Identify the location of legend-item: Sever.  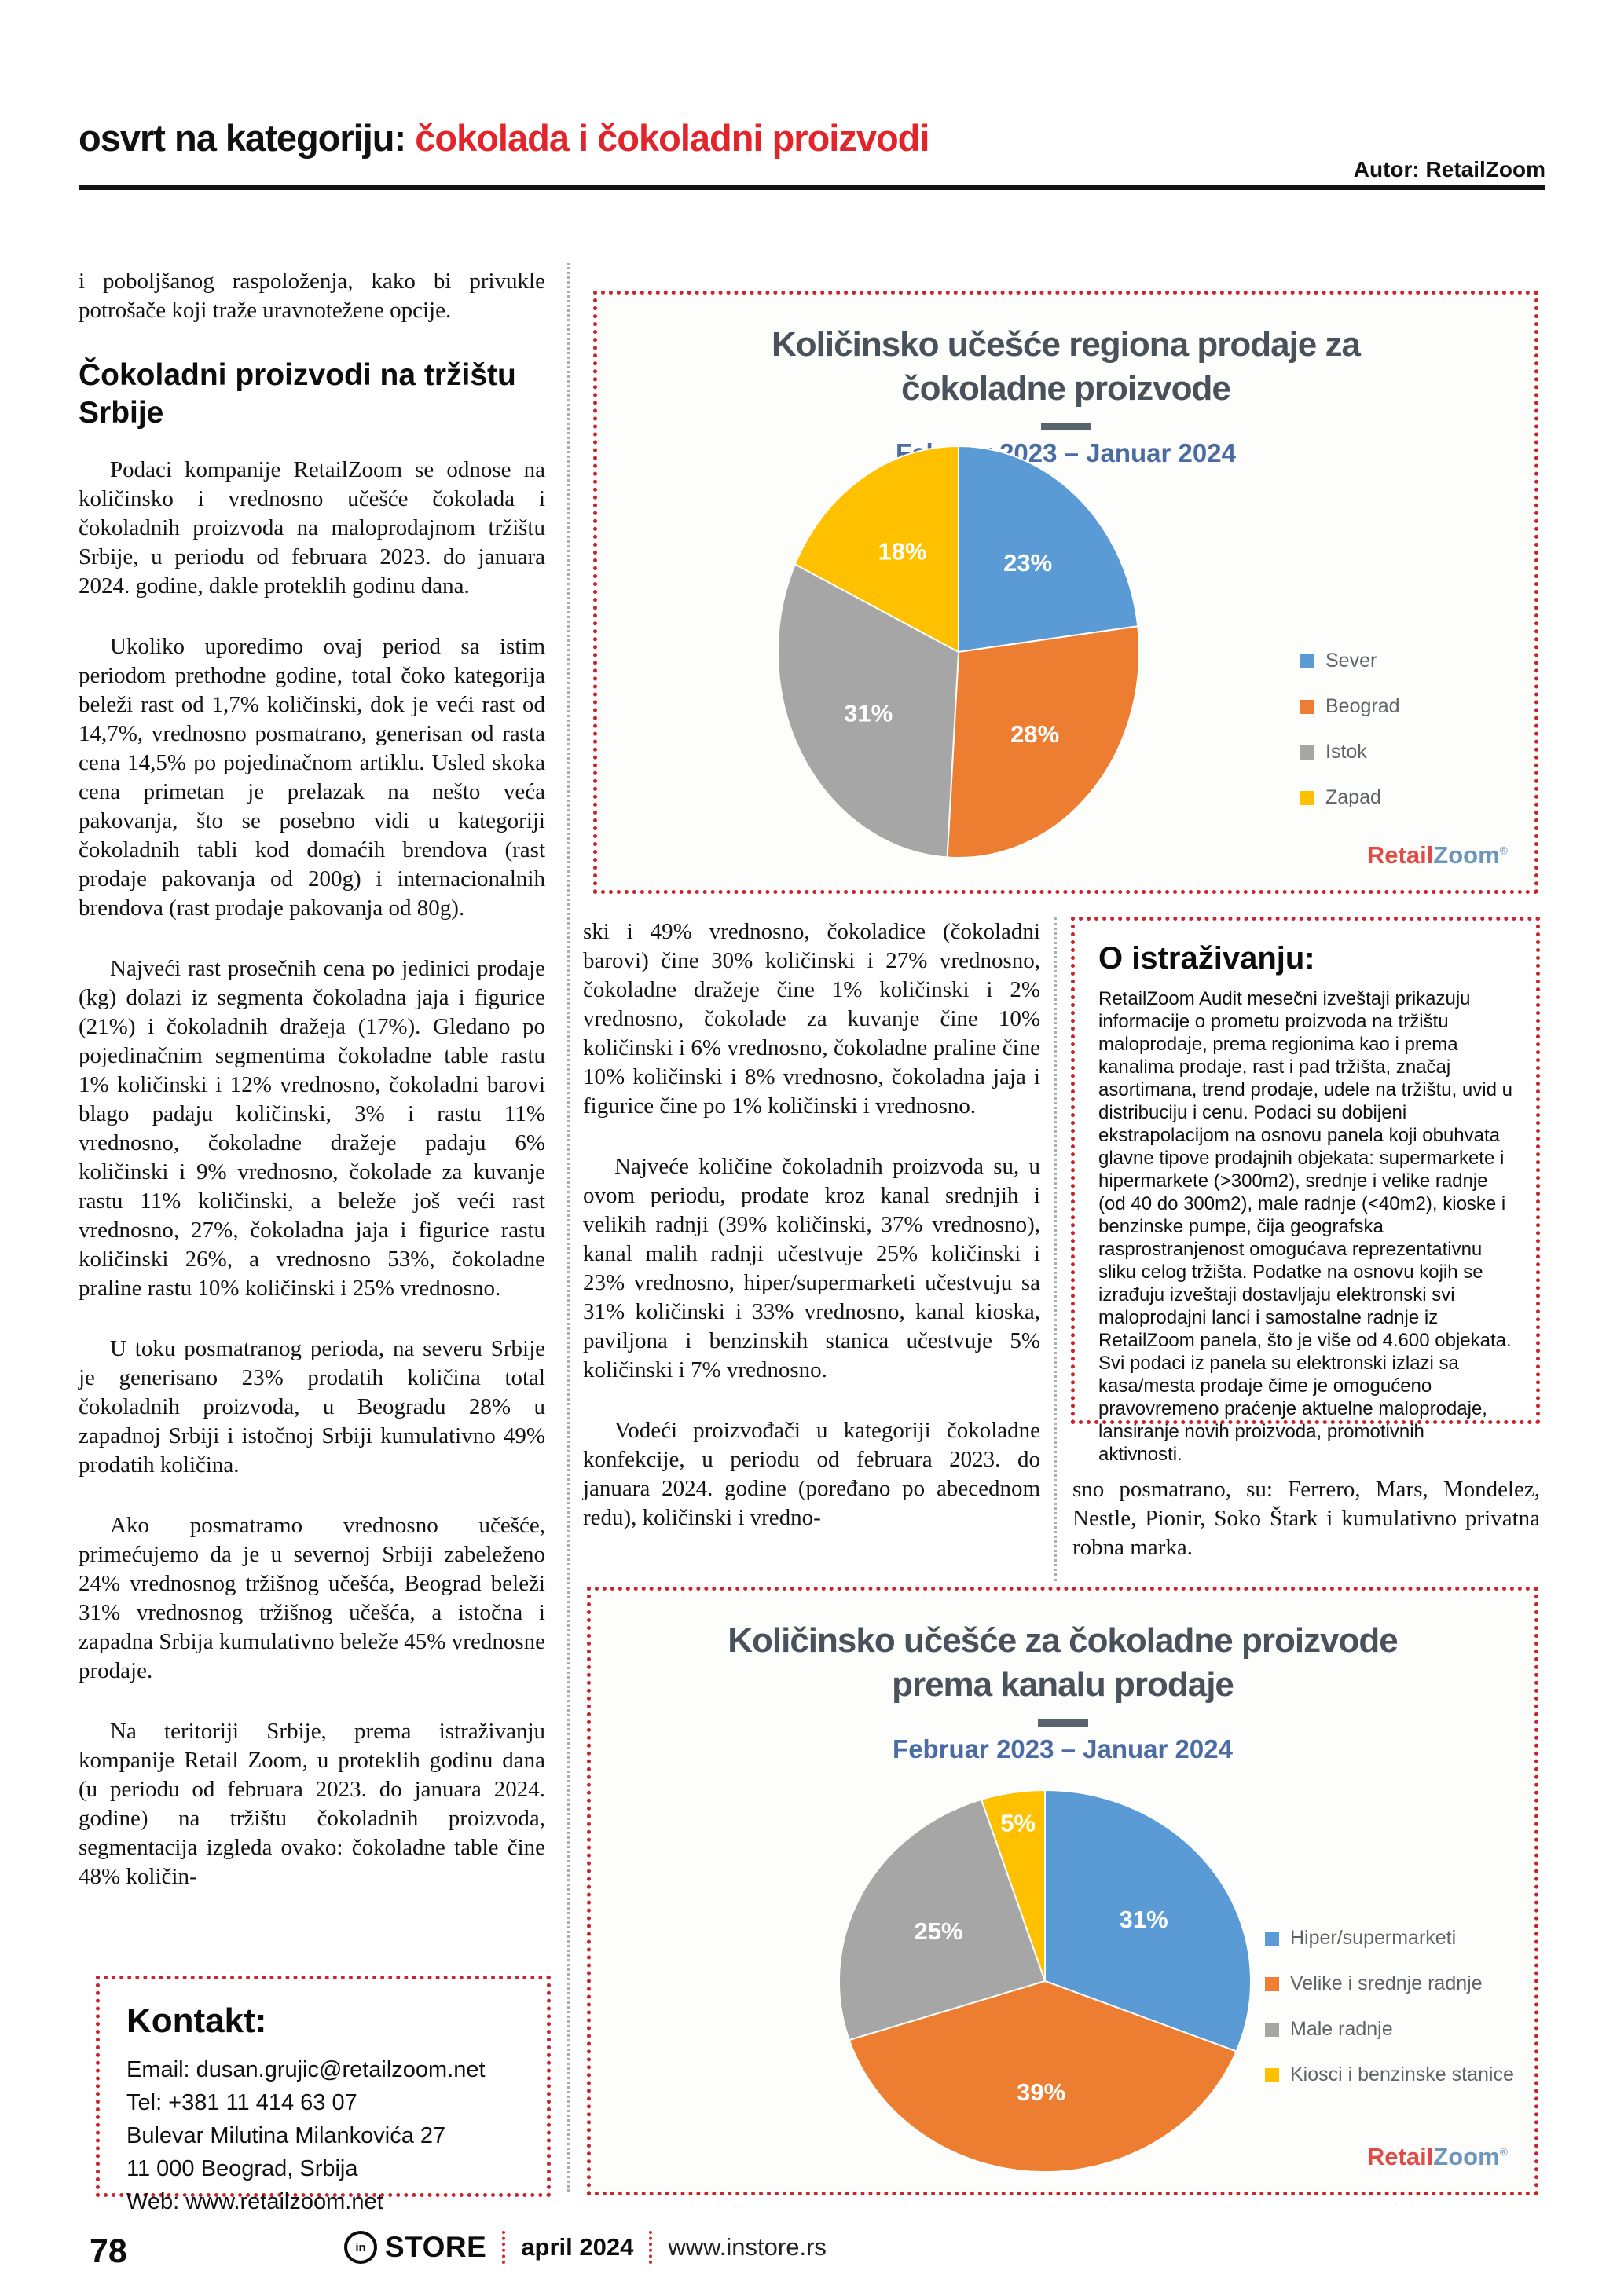
(1350, 661).